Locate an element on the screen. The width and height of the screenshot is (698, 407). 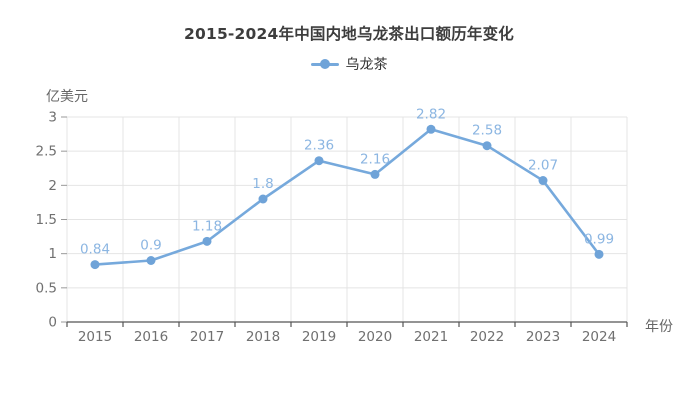
data-value-label: 2.36 is located at coordinates (319, 146).